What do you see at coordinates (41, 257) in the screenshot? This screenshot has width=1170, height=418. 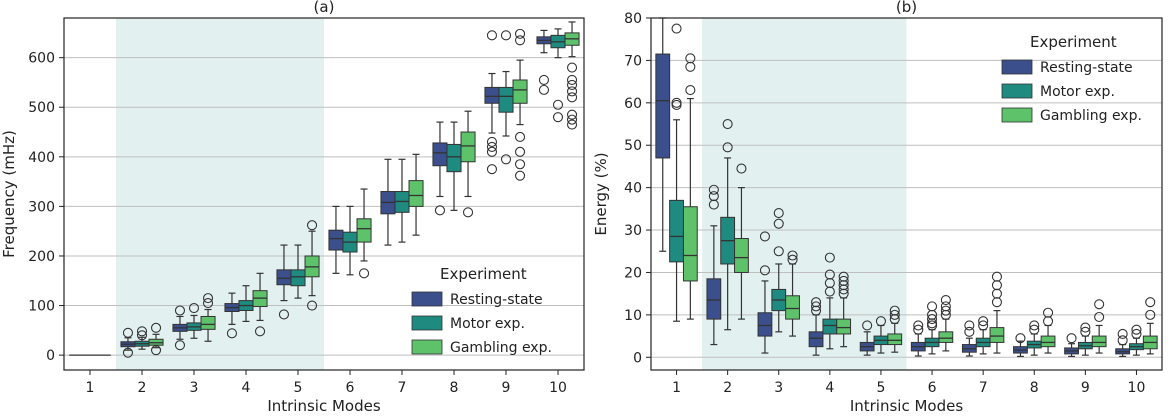 I see `y-tick-label: 200` at bounding box center [41, 257].